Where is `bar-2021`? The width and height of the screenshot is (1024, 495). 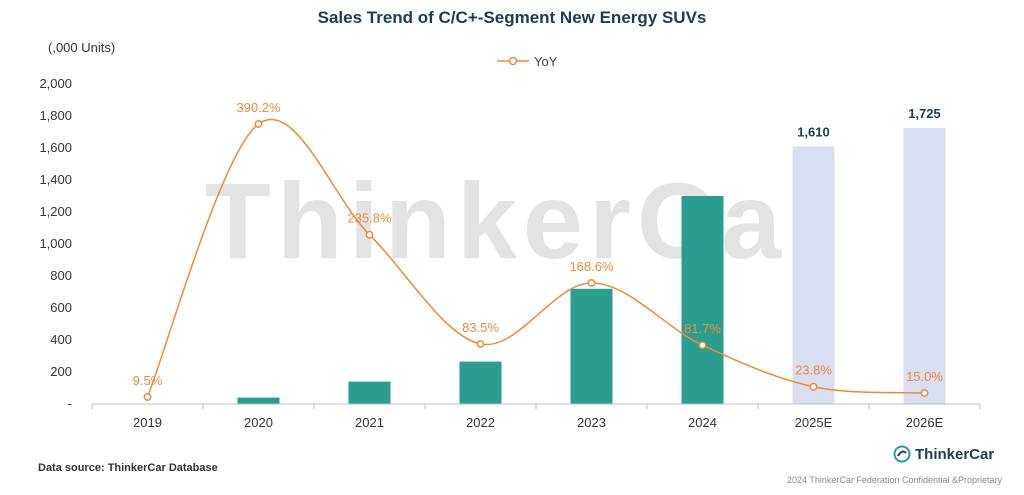
bar-2021 is located at coordinates (369, 392).